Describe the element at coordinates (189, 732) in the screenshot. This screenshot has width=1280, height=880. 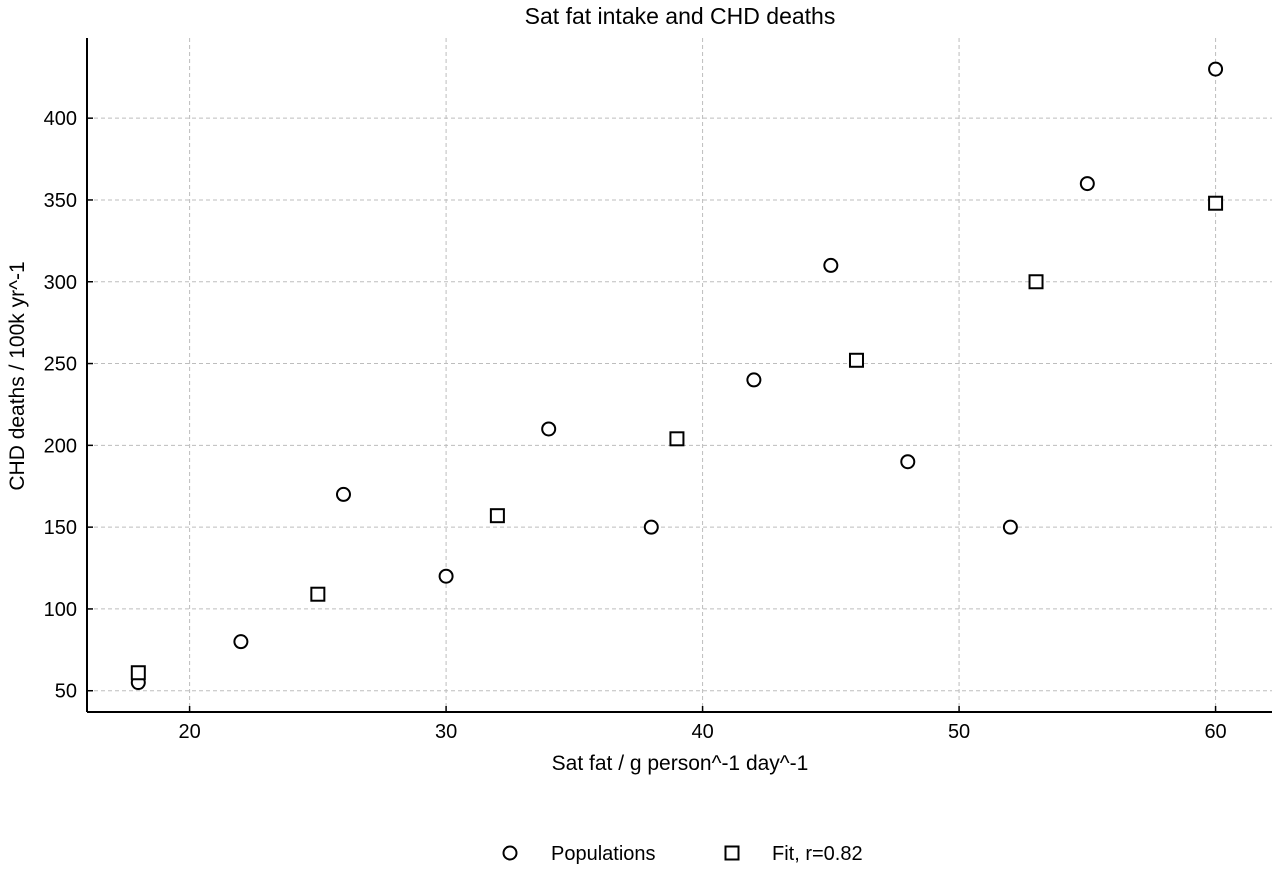
I see `x-tick-label: 20` at that location.